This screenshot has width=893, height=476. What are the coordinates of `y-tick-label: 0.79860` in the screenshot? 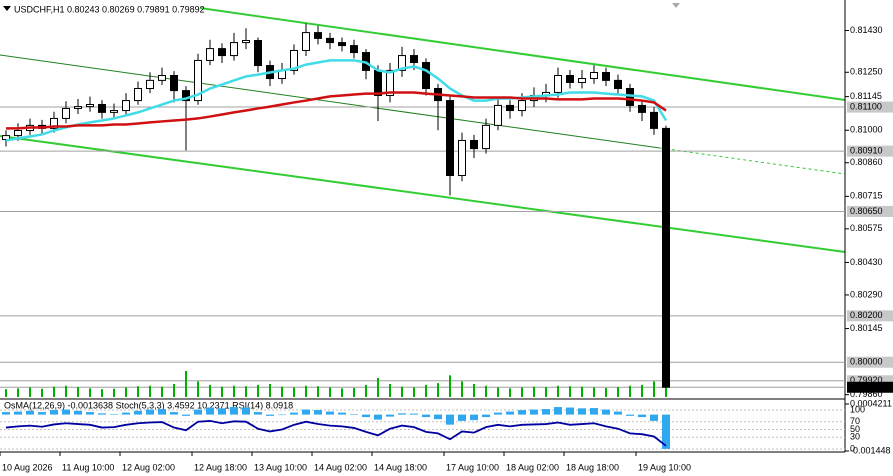 It's located at (866, 394).